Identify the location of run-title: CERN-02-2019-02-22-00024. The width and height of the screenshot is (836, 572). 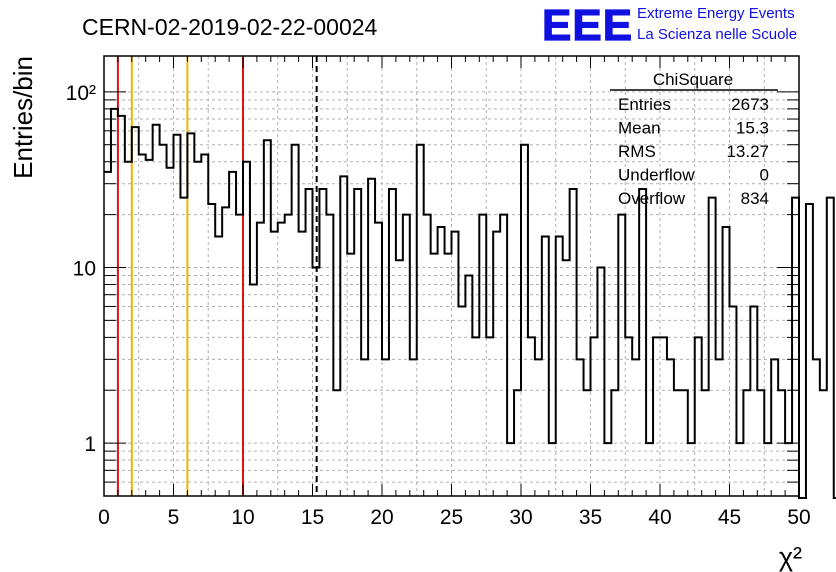
(230, 27).